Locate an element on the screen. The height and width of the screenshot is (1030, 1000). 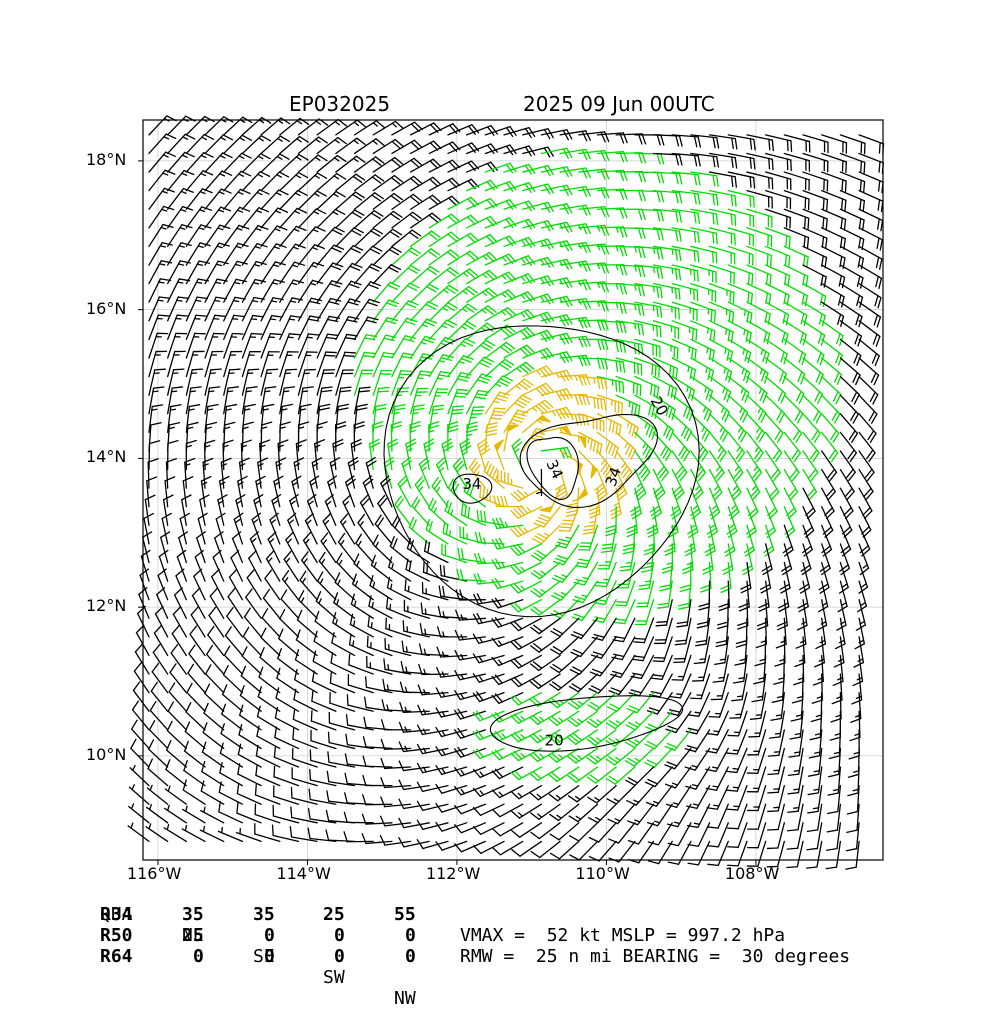
x-tick-label: 108°W is located at coordinates (752, 873).